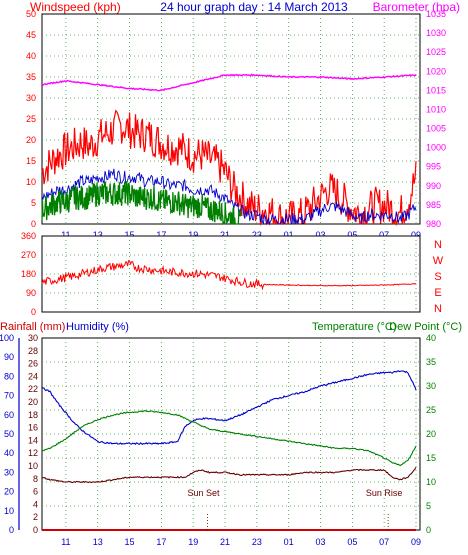  Describe the element at coordinates (31, 98) in the screenshot. I see `windspeed-tick: 30` at that location.